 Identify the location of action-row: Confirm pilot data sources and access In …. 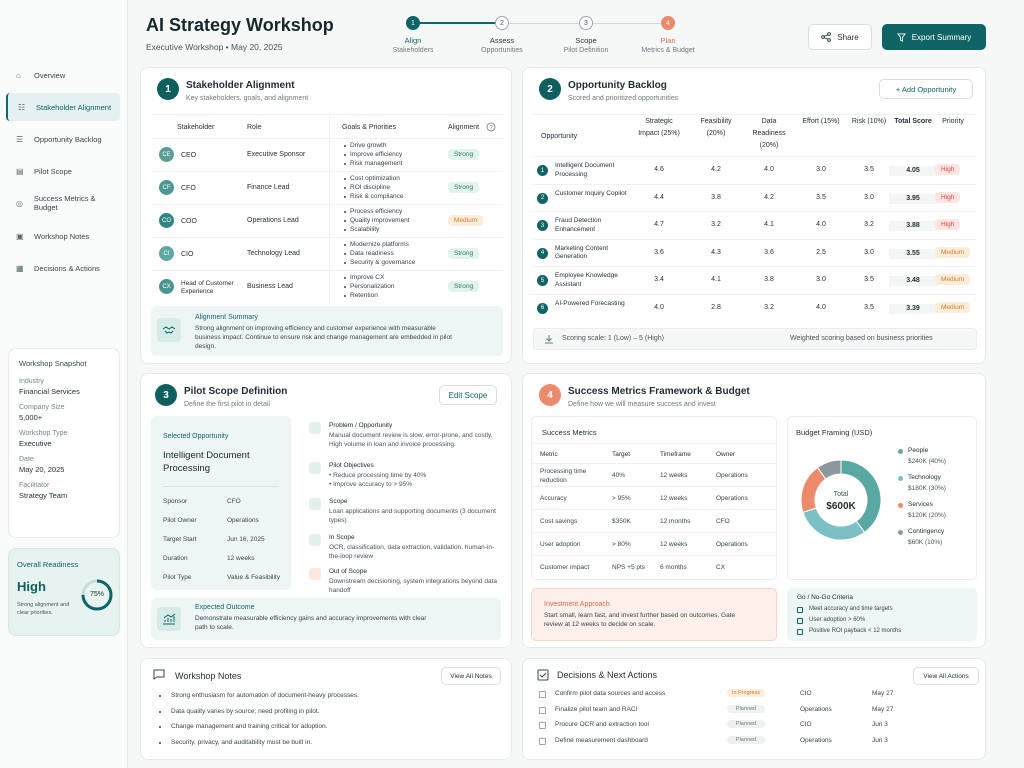
(755, 697).